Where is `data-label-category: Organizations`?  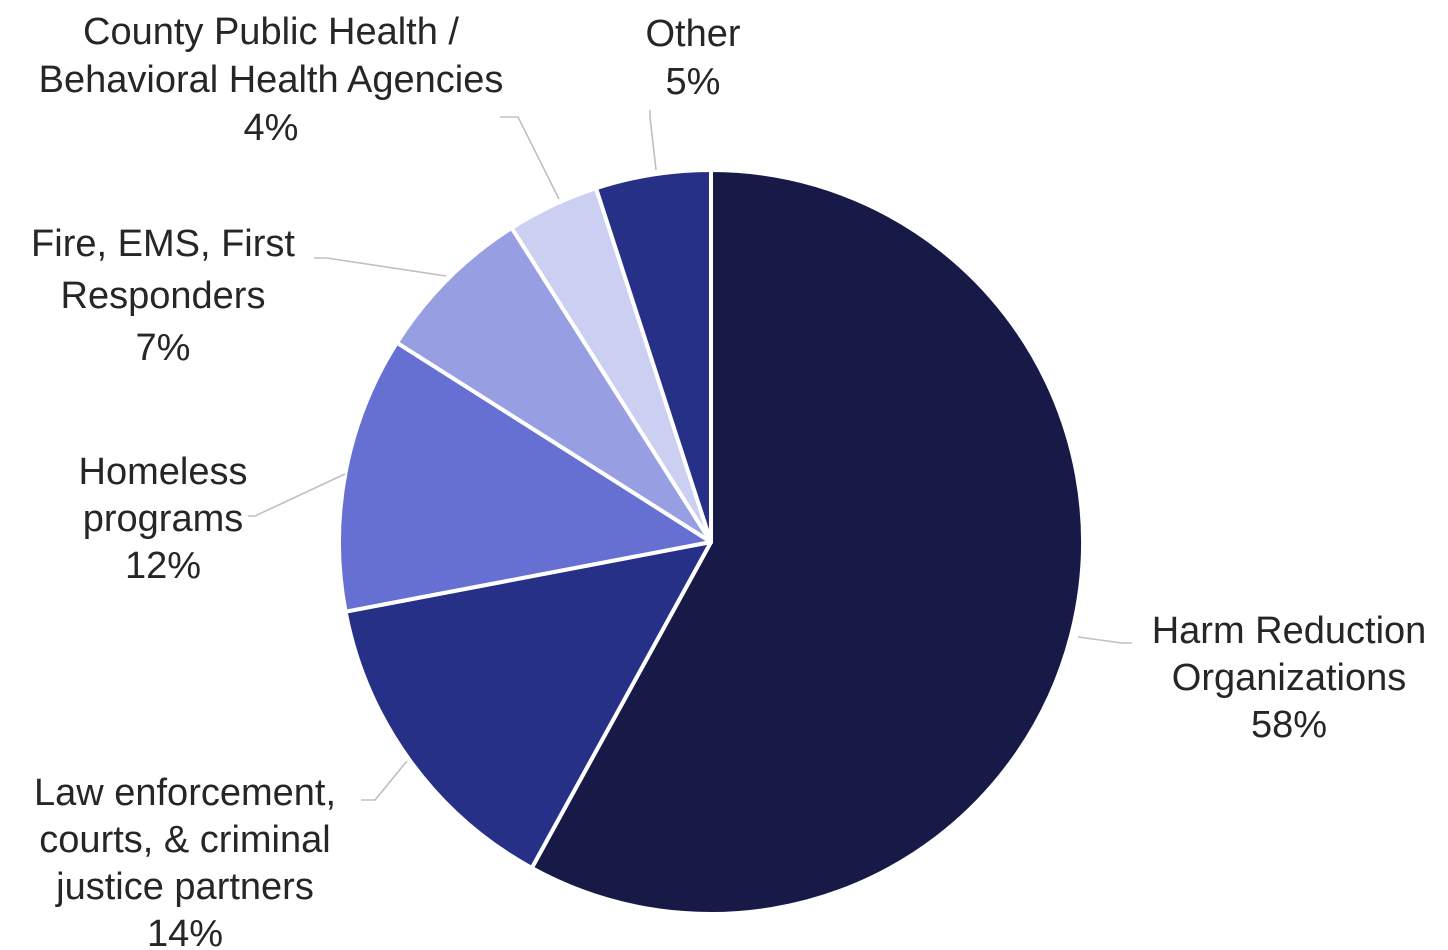 data-label-category: Organizations is located at coordinates (1289, 678).